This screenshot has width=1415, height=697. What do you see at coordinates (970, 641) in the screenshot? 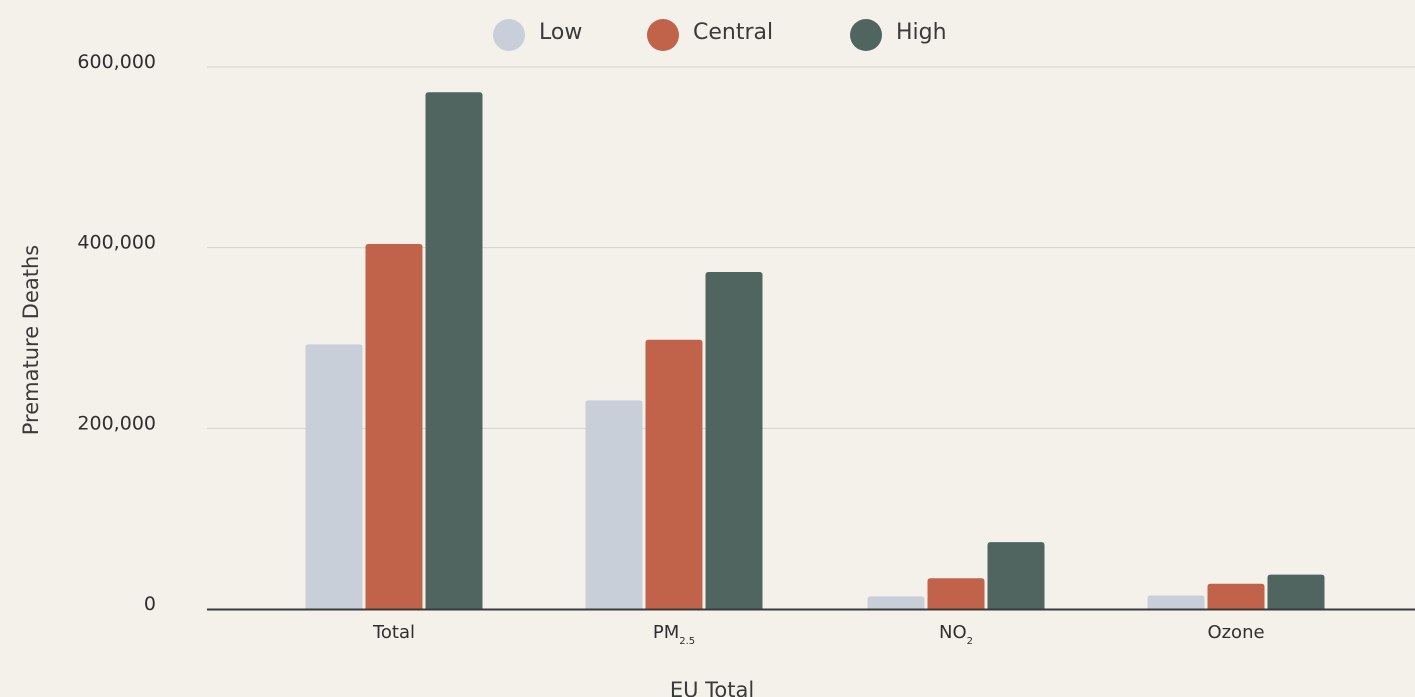
I see `x-tick-subscript: 2` at bounding box center [970, 641].